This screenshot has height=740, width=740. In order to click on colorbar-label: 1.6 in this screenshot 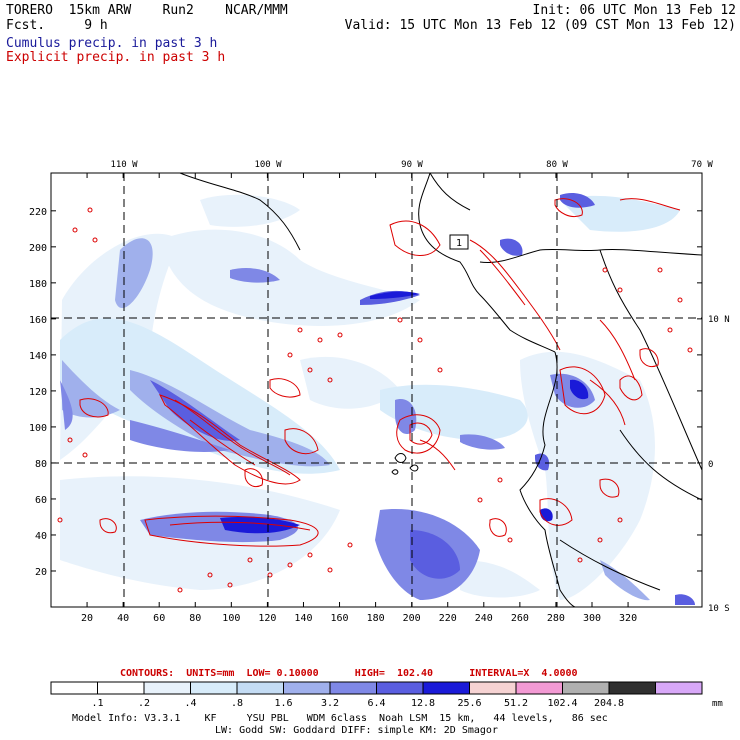, I will do `click(283, 703)`.